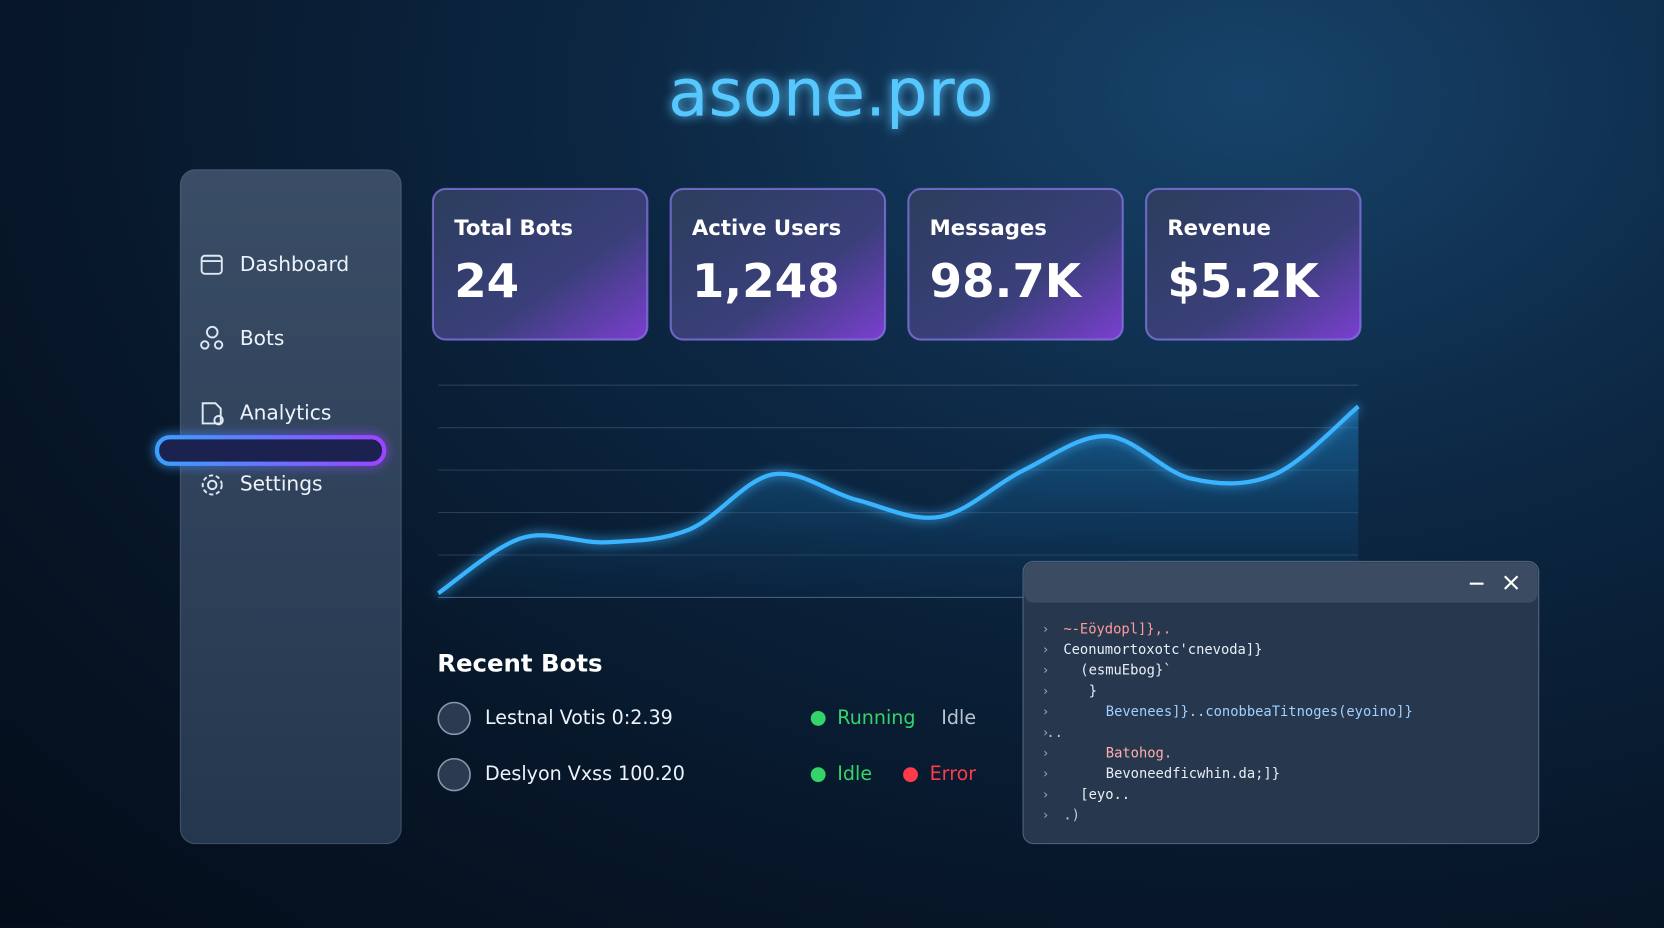 The height and width of the screenshot is (928, 1664). What do you see at coordinates (988, 228) in the screenshot?
I see `stat-label: Messages` at bounding box center [988, 228].